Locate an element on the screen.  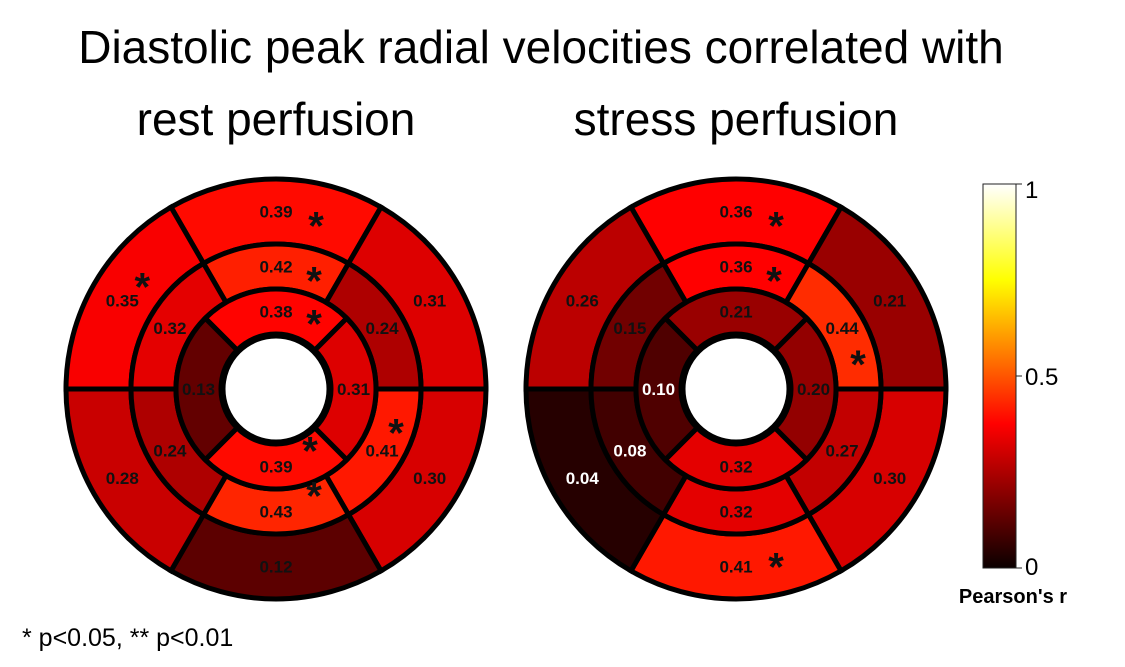
significance-footnote: * p<0.05, ** p<0.01 is located at coordinates (127, 638).